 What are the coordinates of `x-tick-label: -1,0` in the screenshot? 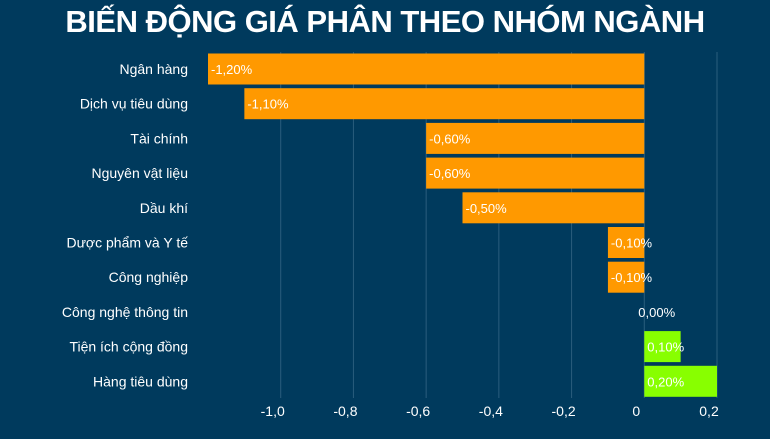 It's located at (273, 411).